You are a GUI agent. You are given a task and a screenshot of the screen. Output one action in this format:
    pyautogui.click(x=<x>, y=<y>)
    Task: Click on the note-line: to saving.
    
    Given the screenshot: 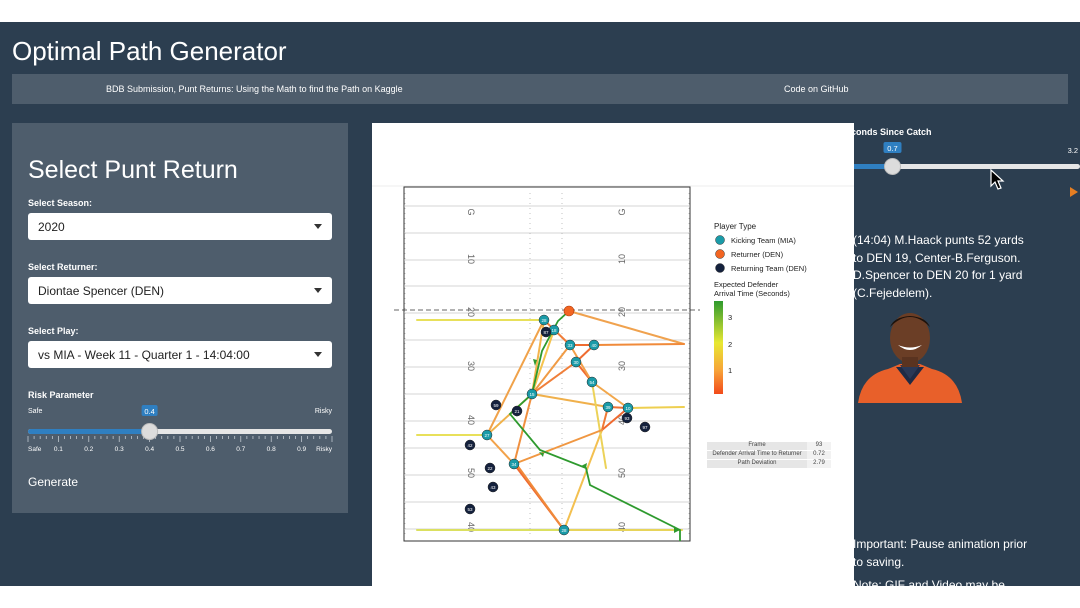 What is the action you would take?
    pyautogui.click(x=879, y=561)
    